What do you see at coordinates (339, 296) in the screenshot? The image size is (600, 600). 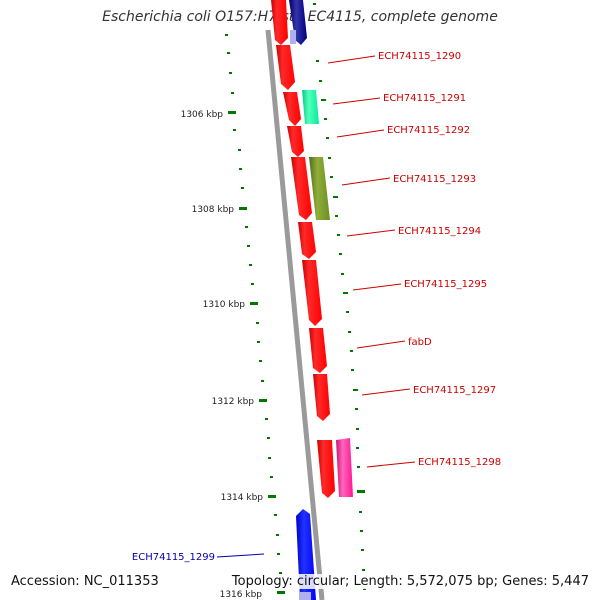 I see `gene-strand-ticks` at bounding box center [339, 296].